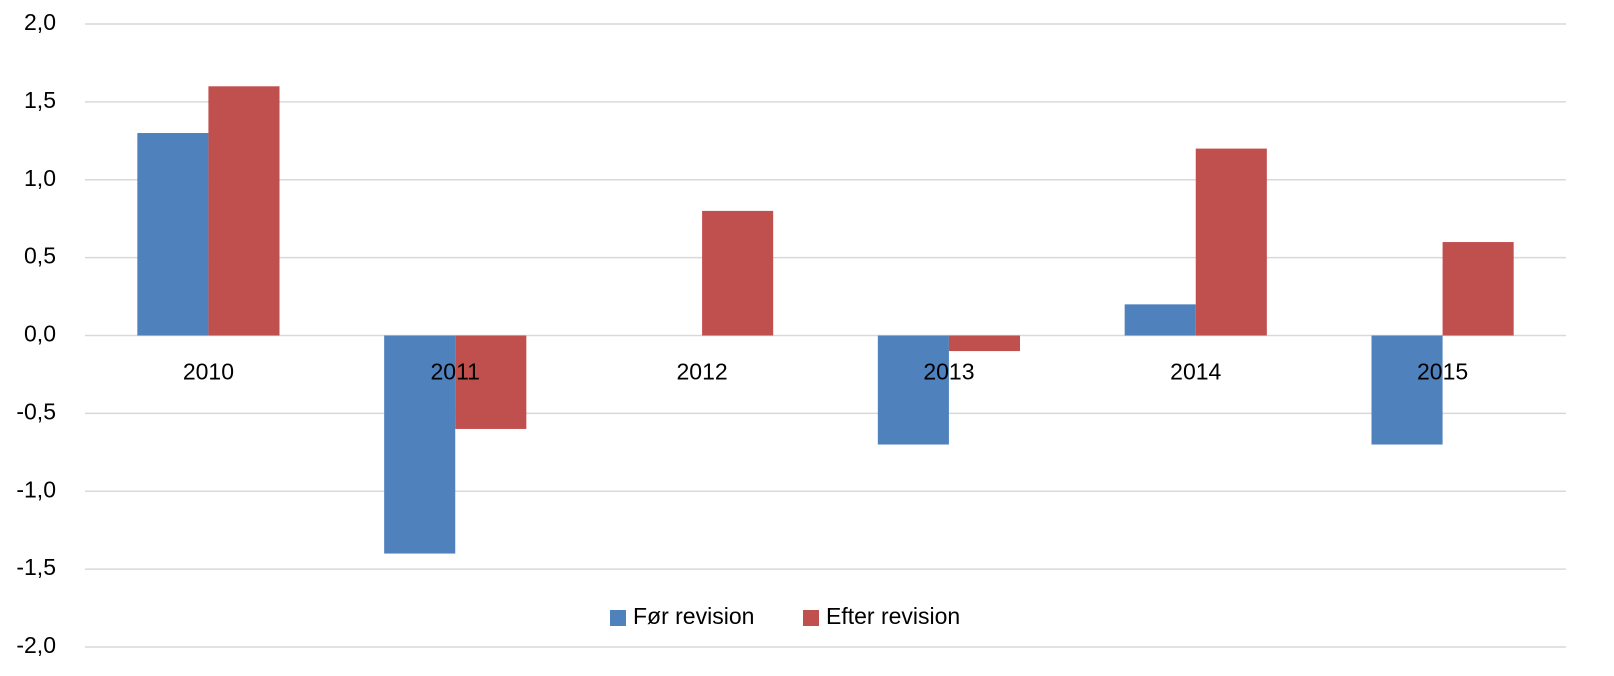 This screenshot has height=676, width=1614. I want to click on x-tick-label: 2010, so click(208, 372).